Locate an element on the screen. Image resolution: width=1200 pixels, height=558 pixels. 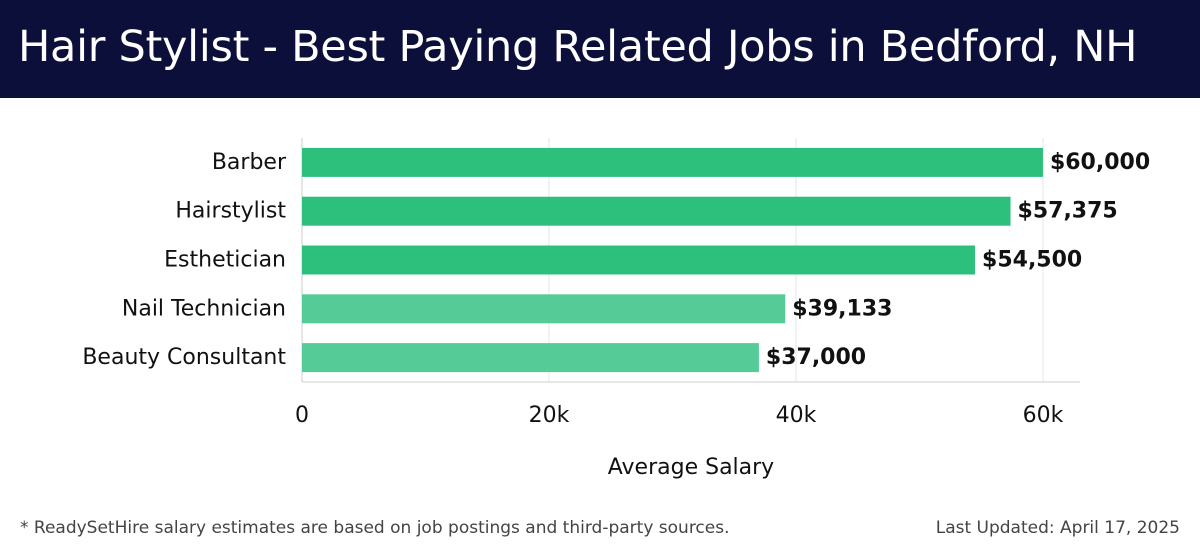
bar-barber is located at coordinates (672, 162).